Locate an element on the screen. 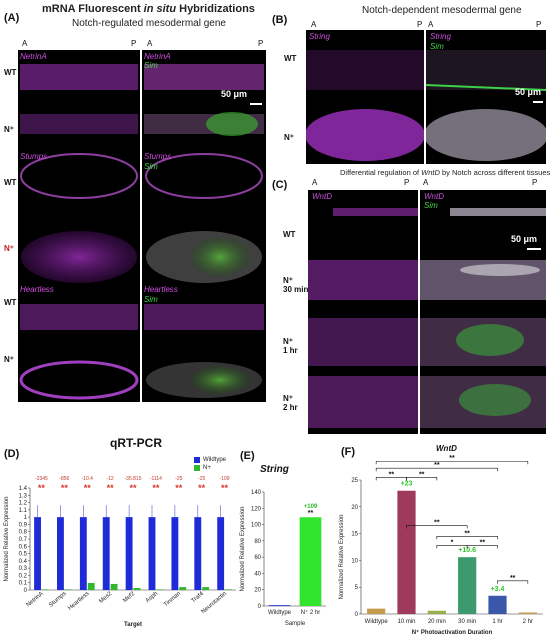  e-x-tick-label: Wildtype is located at coordinates (280, 613).